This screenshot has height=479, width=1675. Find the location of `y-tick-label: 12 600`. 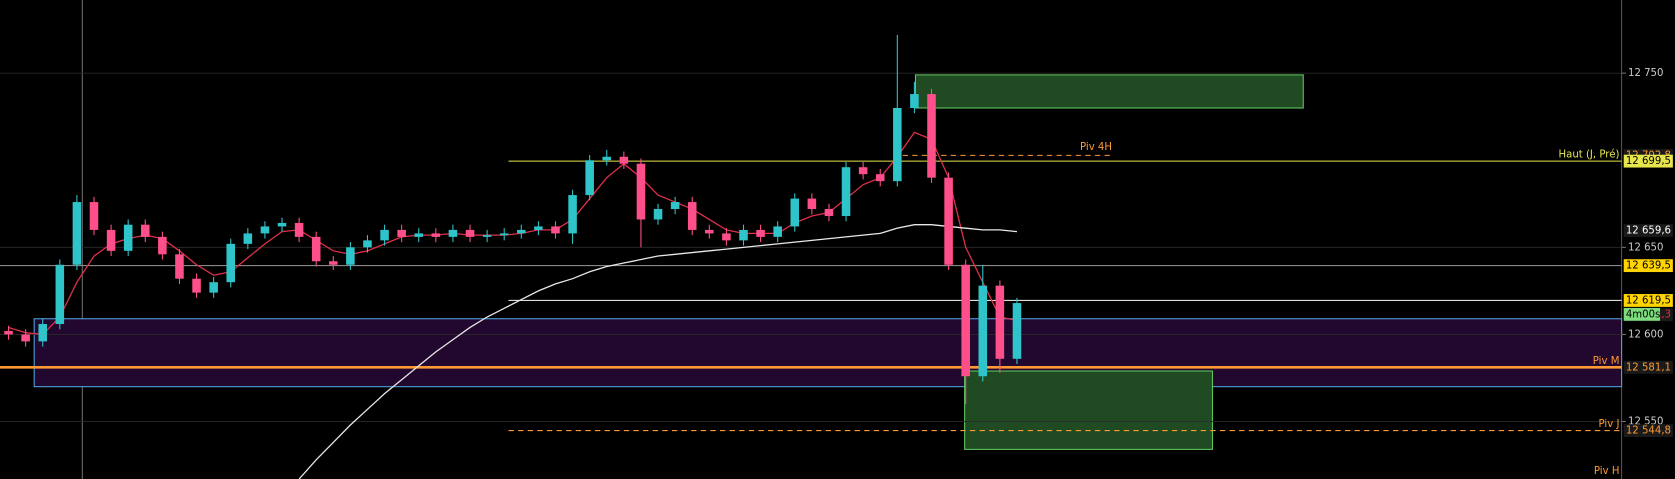

y-tick-label: 12 600 is located at coordinates (1645, 334).